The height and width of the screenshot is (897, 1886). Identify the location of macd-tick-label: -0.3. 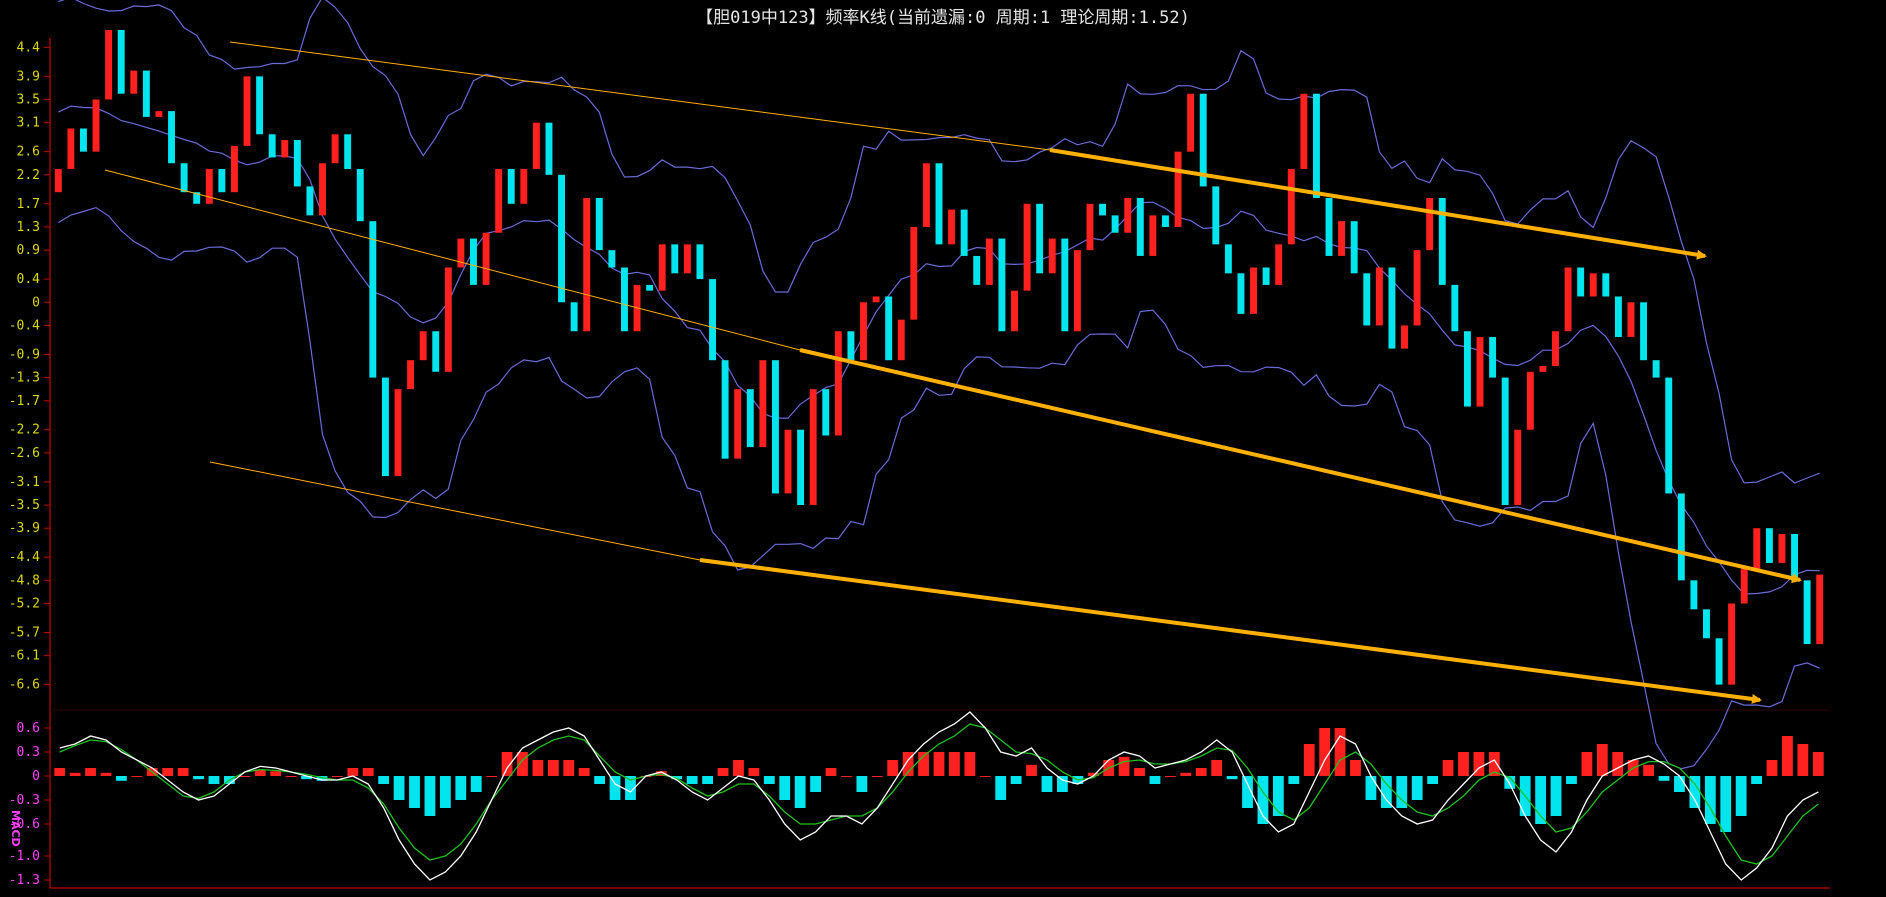
(24, 800).